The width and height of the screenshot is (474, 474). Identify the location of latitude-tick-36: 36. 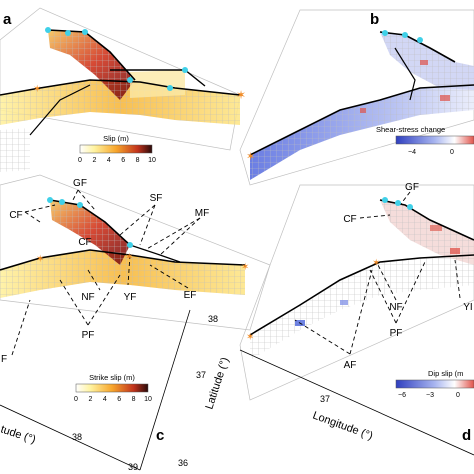
(183, 463).